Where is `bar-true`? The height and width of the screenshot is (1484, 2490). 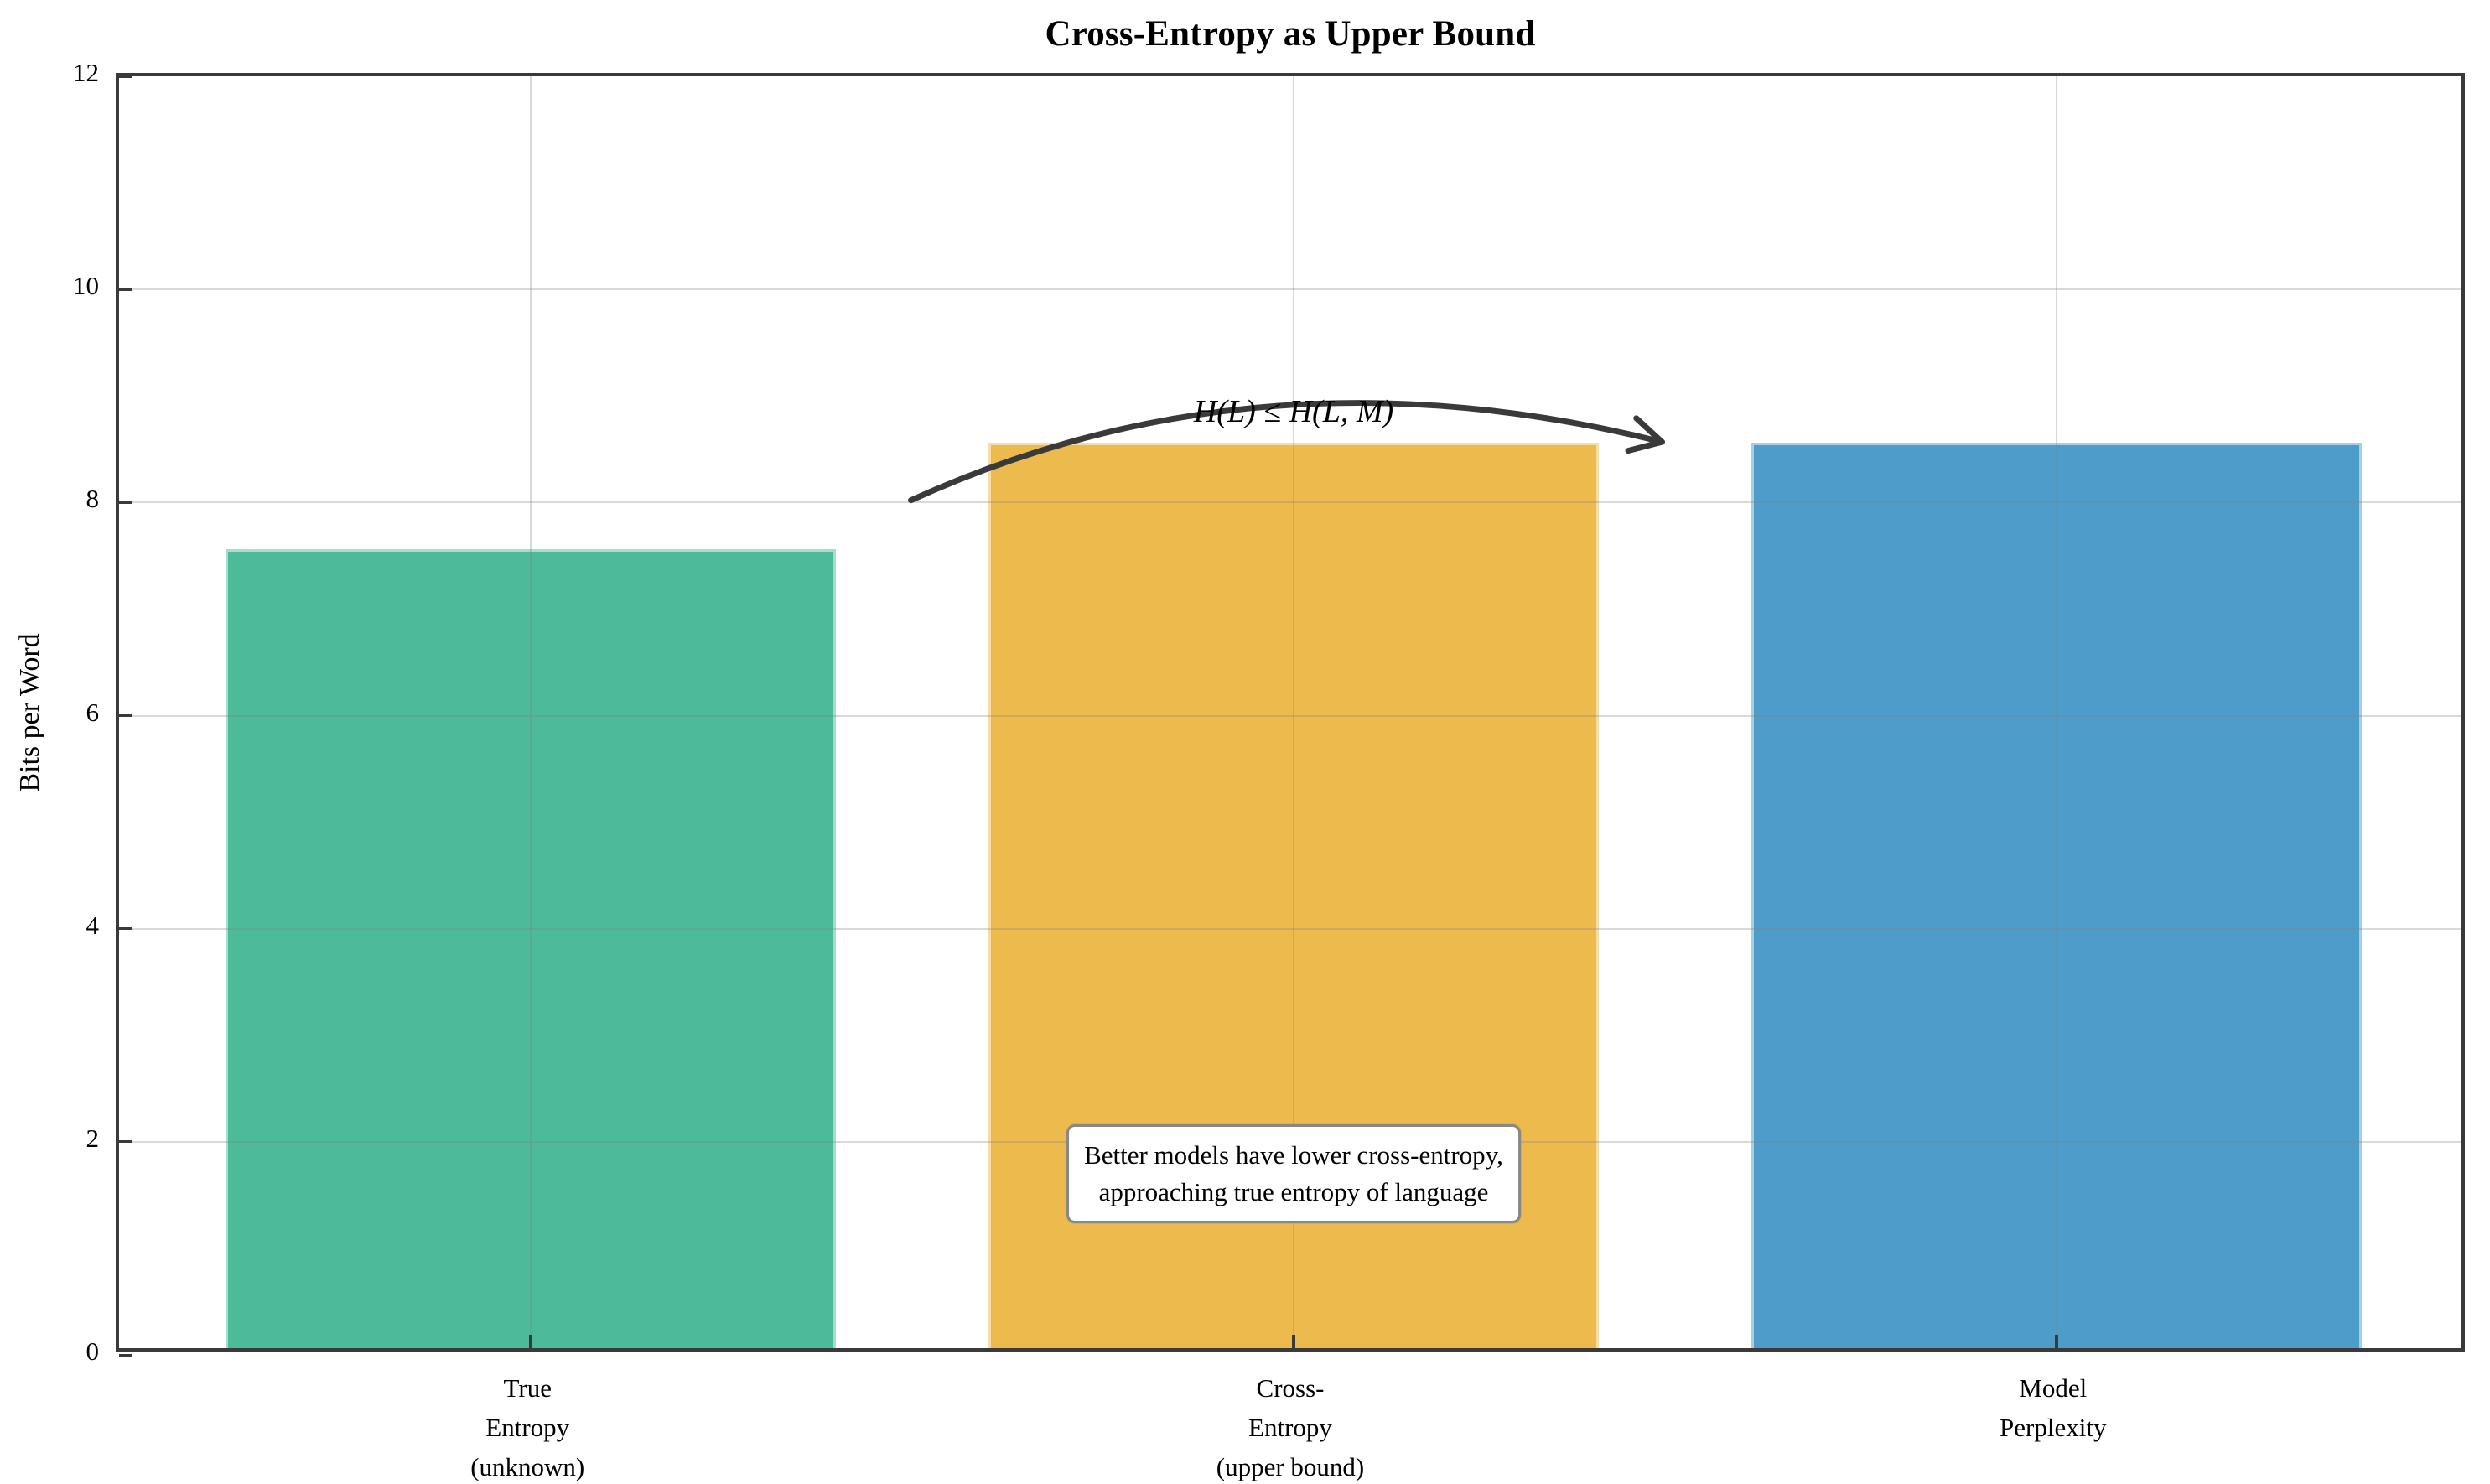
bar-true is located at coordinates (531, 948).